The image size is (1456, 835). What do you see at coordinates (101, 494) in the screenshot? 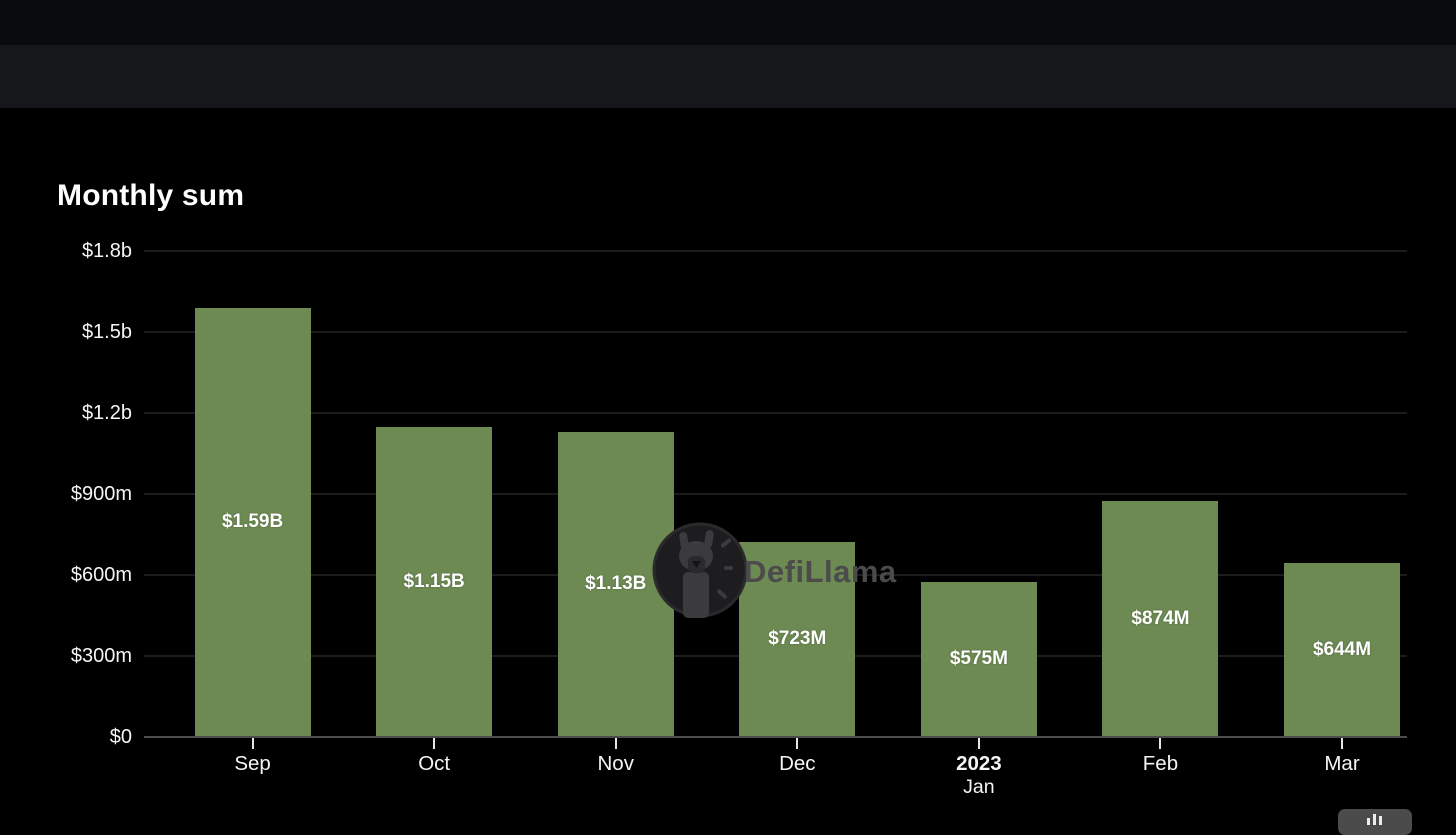
I see `y-axis-tick-label: $900m` at bounding box center [101, 494].